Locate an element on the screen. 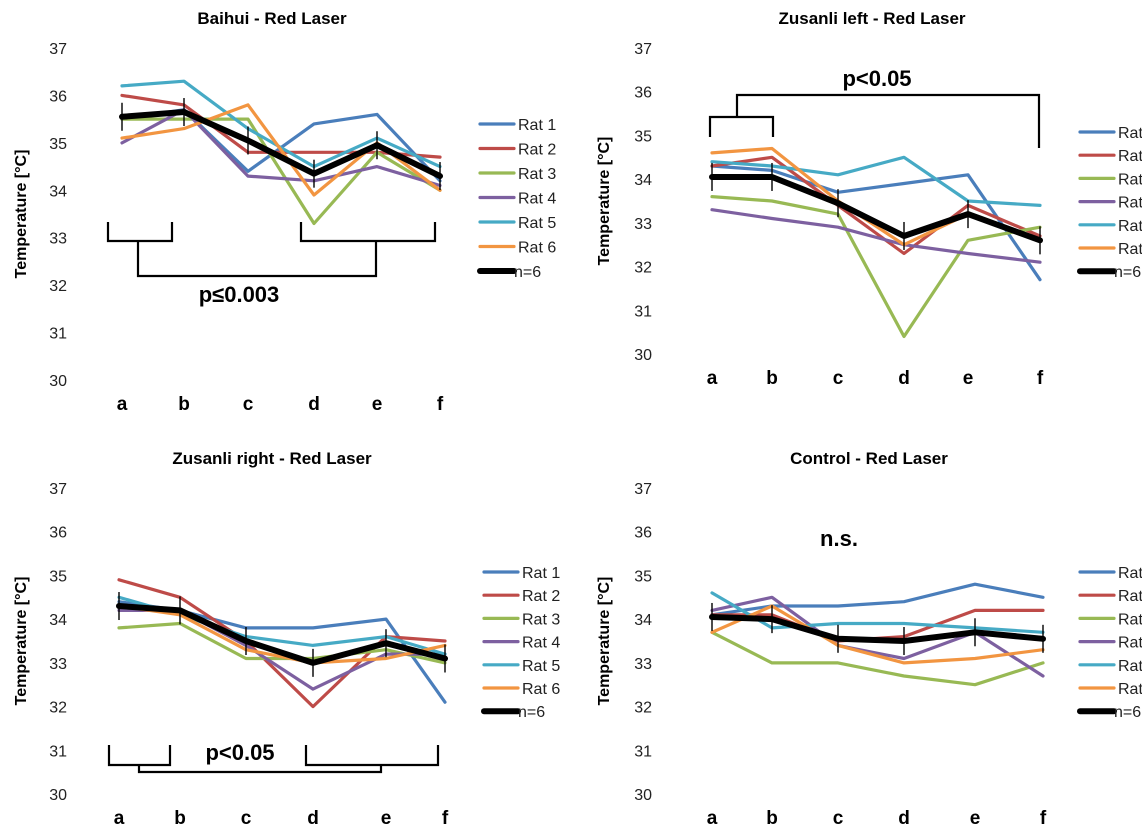  chart-title: Zusanli left - Red Laser is located at coordinates (871, 18).